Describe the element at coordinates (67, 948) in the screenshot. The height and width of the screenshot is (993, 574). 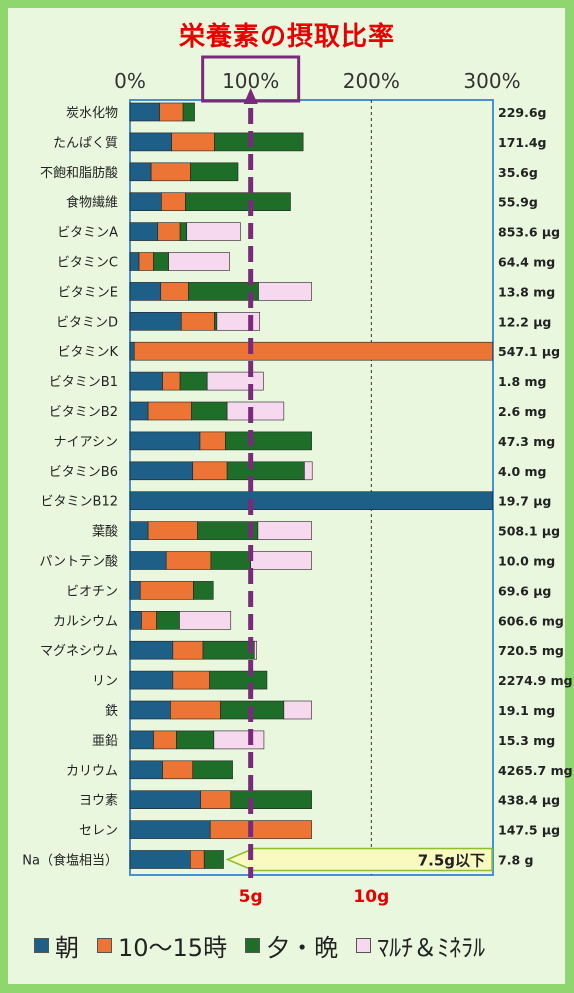
I see `legend-label-breakfast: 朝` at that location.